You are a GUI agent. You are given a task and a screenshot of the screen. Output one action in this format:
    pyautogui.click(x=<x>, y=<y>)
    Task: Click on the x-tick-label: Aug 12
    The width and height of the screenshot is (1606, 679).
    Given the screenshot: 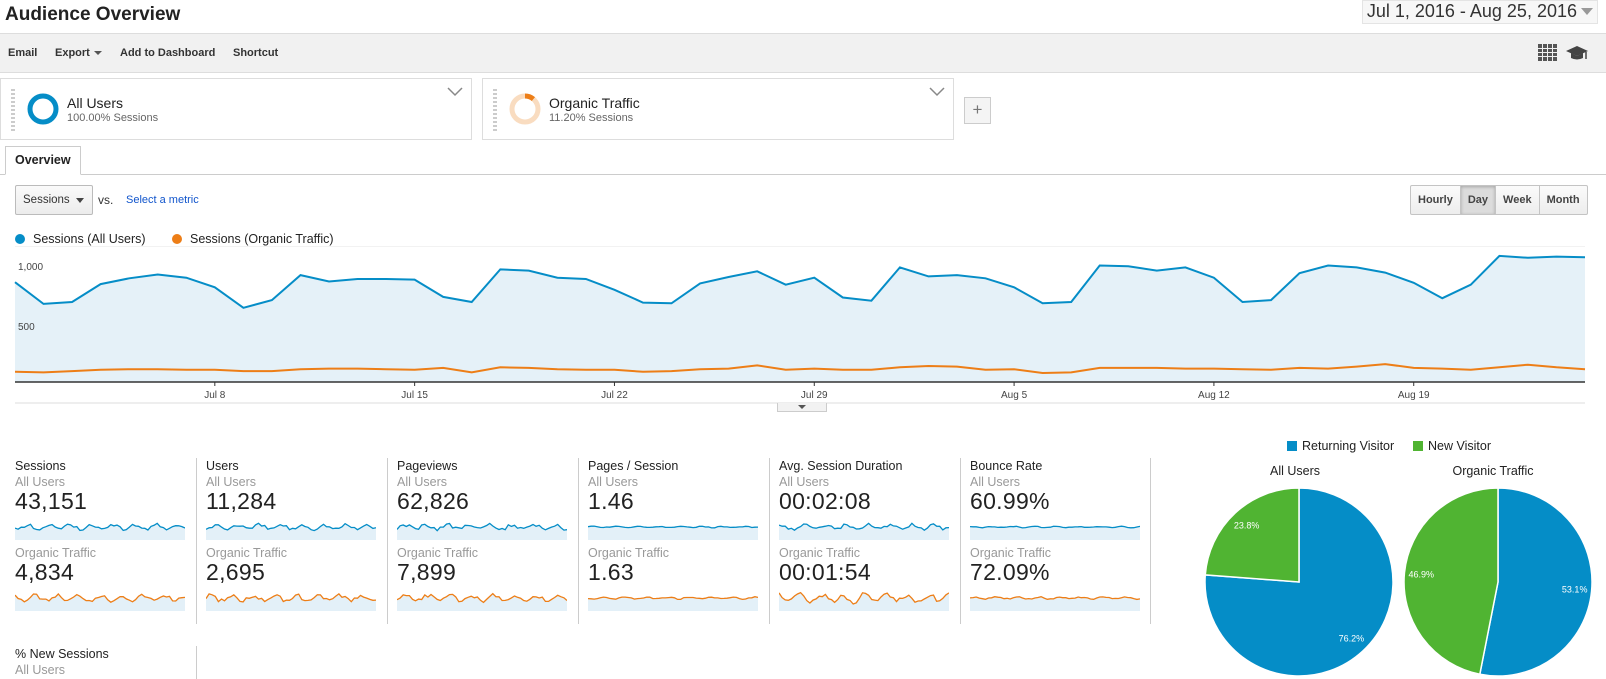 What is the action you would take?
    pyautogui.click(x=1214, y=395)
    